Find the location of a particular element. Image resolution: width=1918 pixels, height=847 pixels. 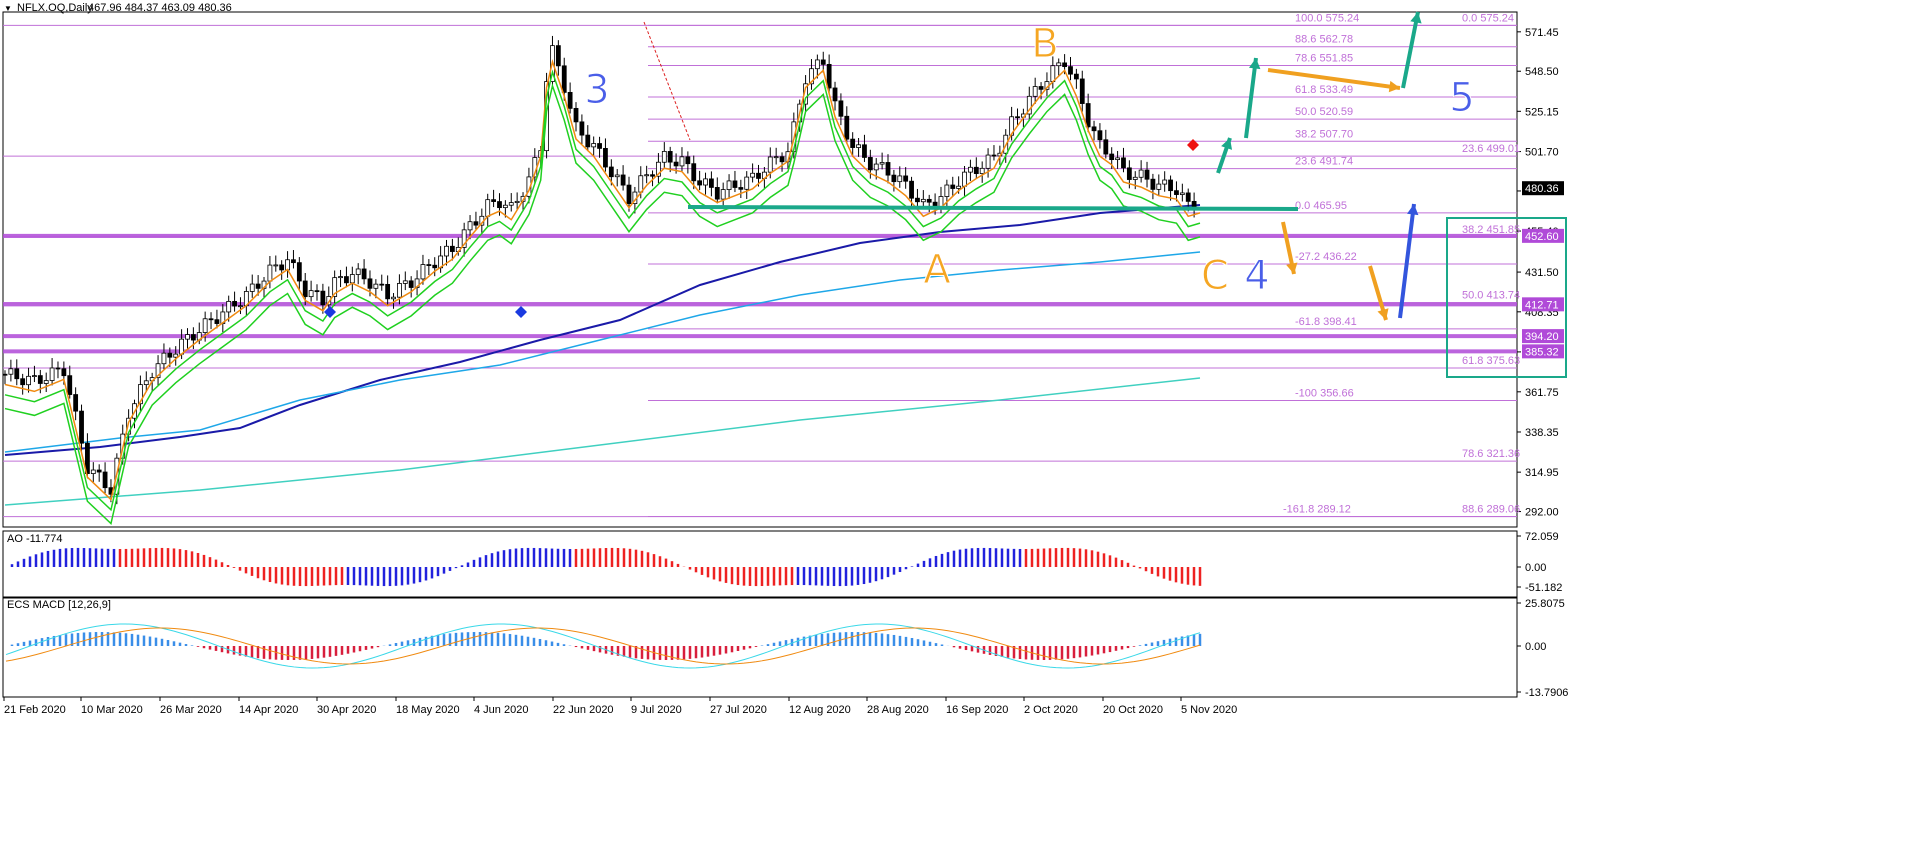

orange-arrow-right is located at coordinates (1334, 79).